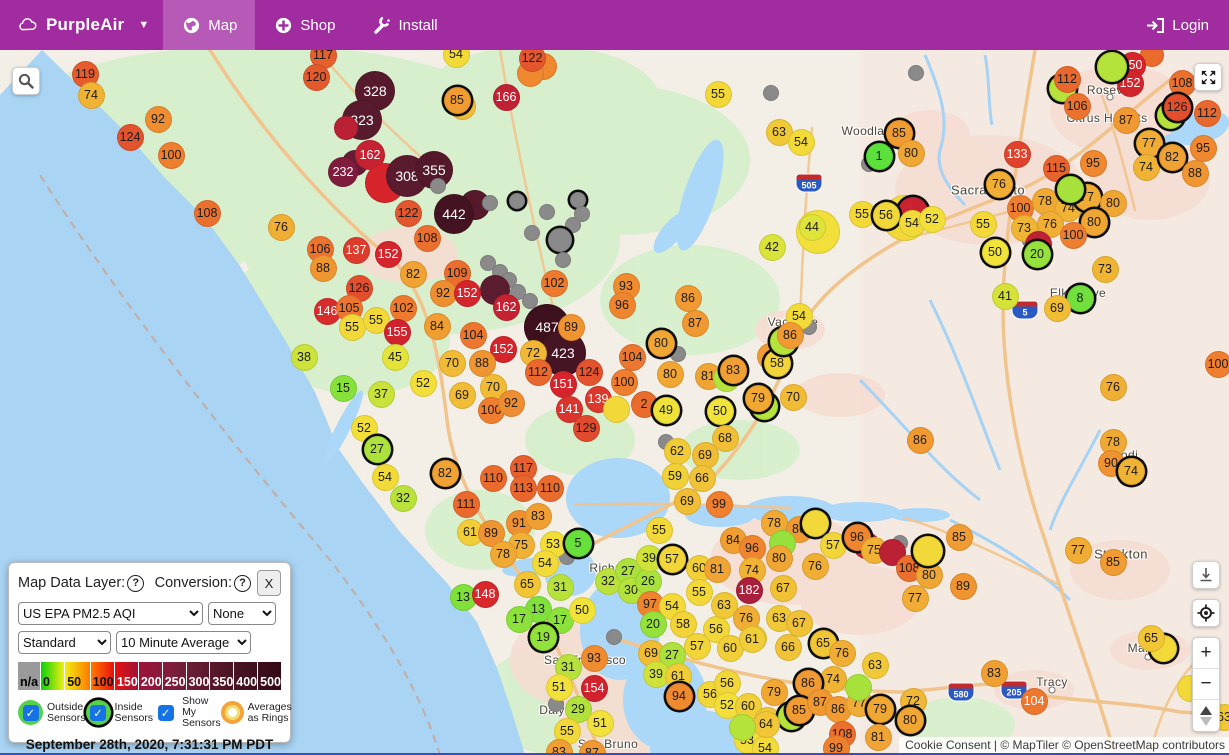  Describe the element at coordinates (26, 81) in the screenshot. I see `search-button` at that location.